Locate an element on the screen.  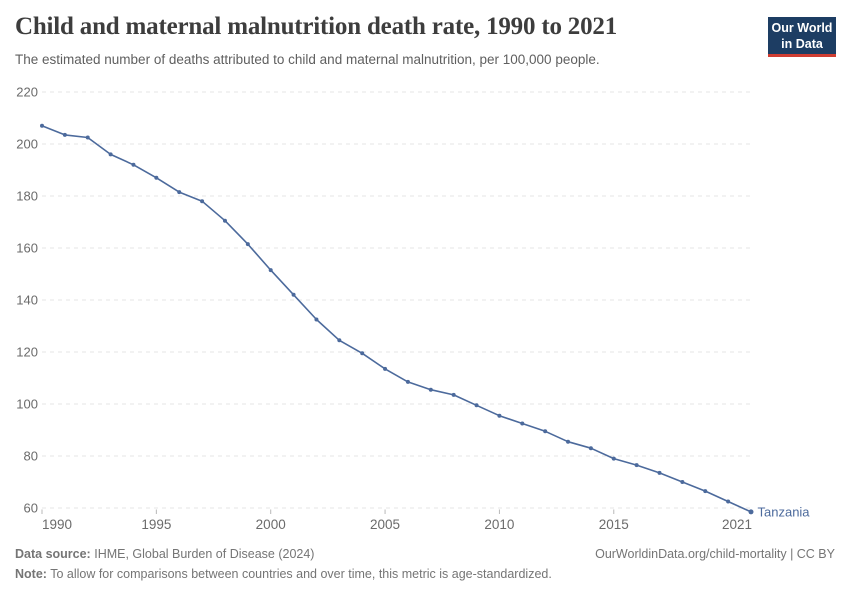
y-axis-label-100: 100 is located at coordinates (27, 404).